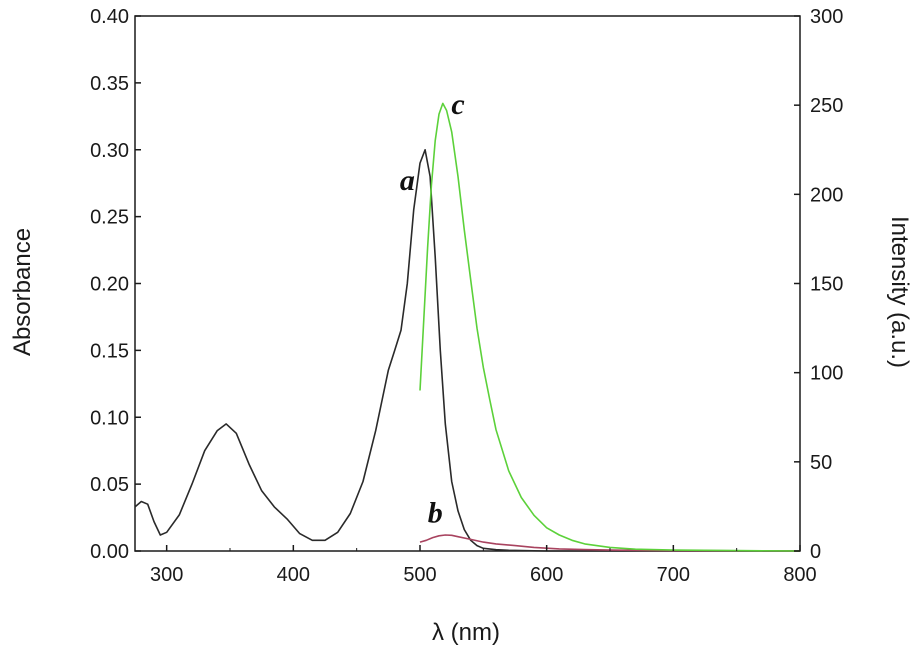  Describe the element at coordinates (22, 292) in the screenshot. I see `y-left-axis-title: Absorbance` at that location.